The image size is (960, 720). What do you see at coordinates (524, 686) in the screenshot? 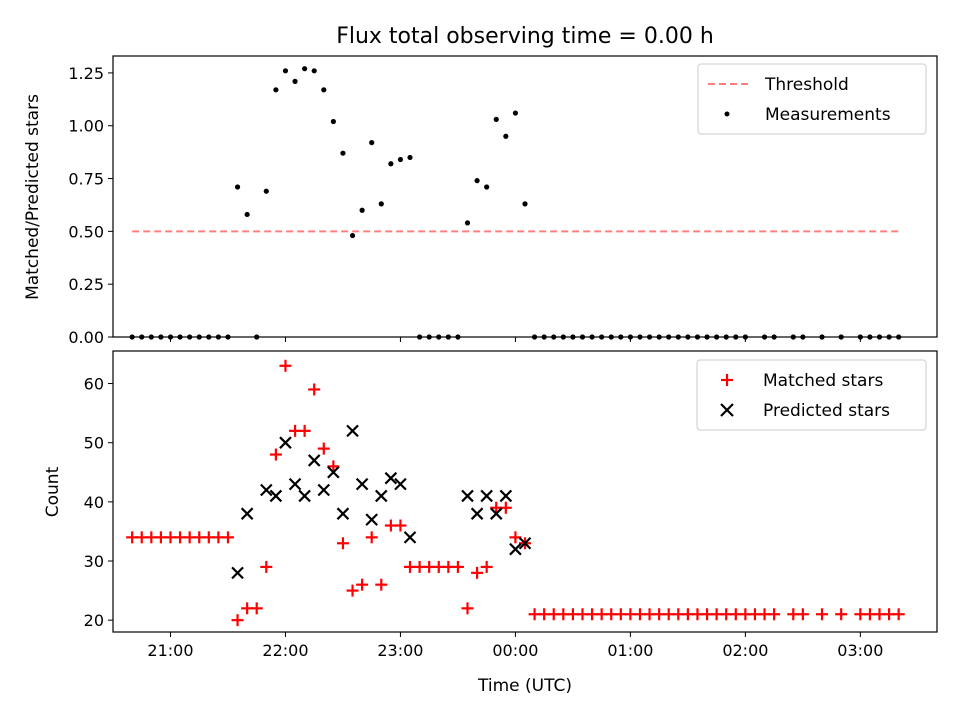
I see `x-axis-label: Time (UTC)` at bounding box center [524, 686].